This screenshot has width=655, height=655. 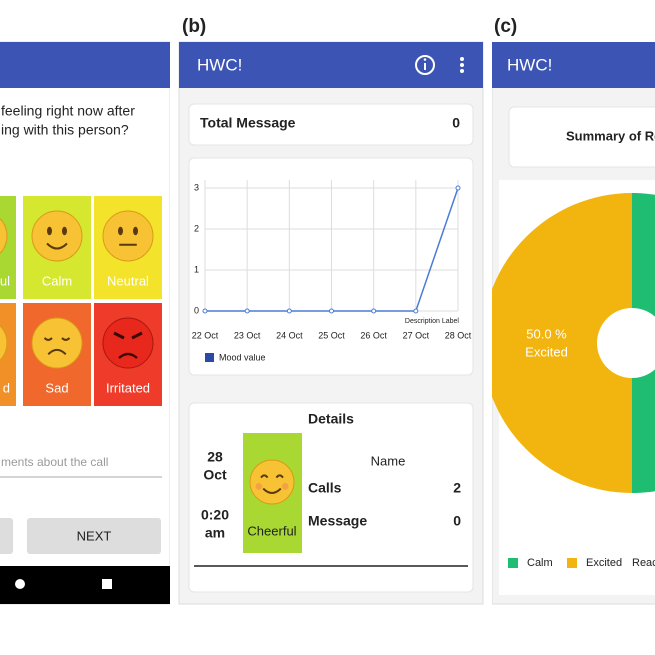 What do you see at coordinates (107, 584) in the screenshot?
I see `recents-button` at bounding box center [107, 584].